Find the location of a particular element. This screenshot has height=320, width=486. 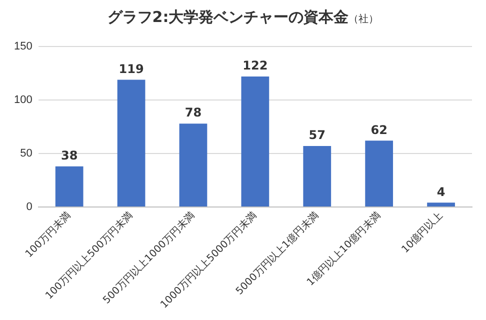

chart-subtitle: （社） is located at coordinates (363, 19).